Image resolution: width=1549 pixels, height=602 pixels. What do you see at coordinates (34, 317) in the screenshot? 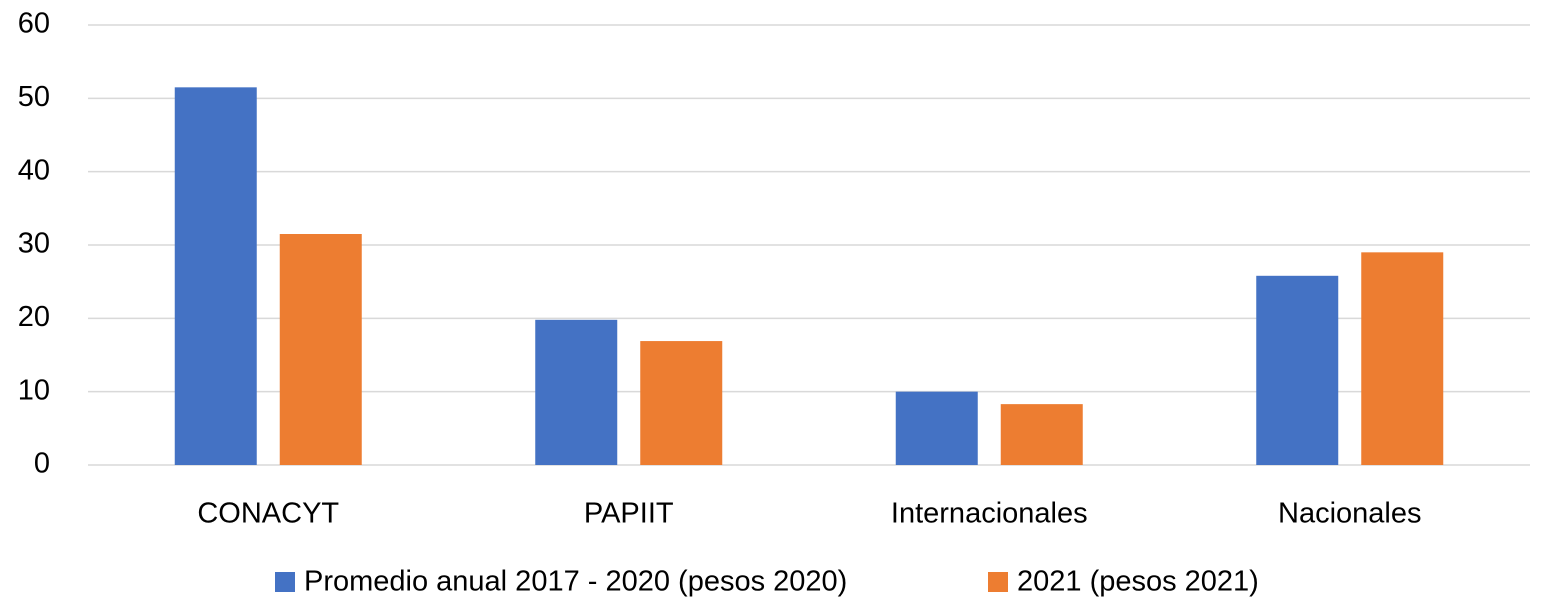
I see `y-tick-label: 20` at bounding box center [34, 317].